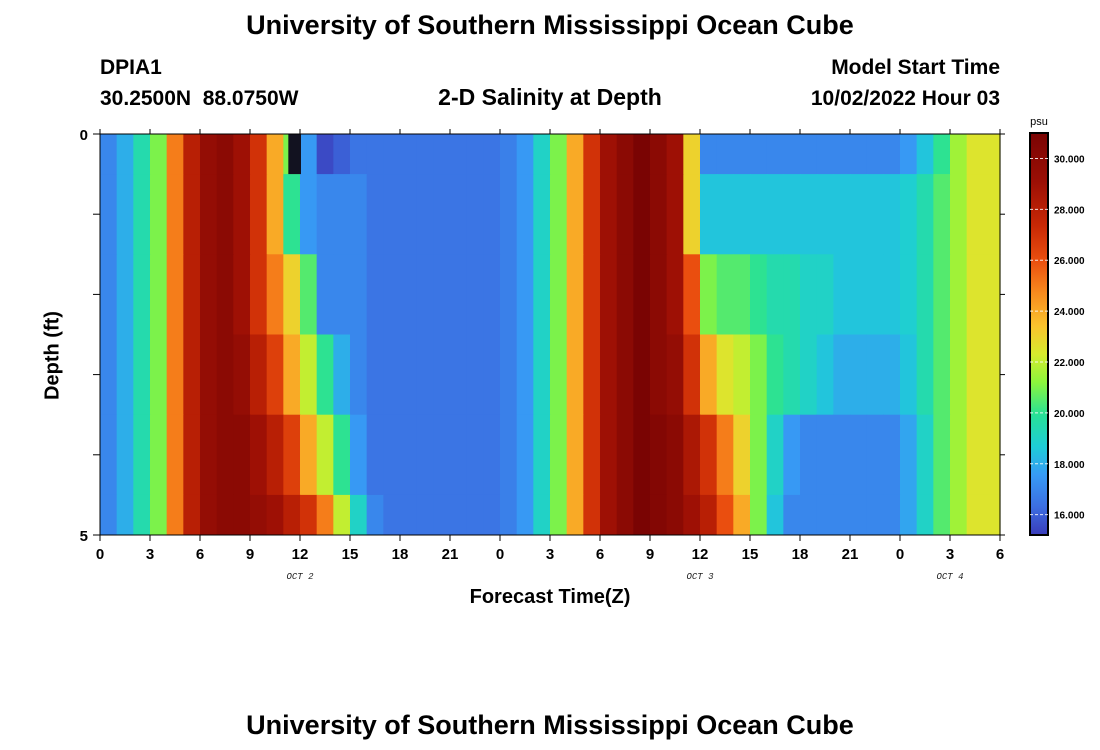 The image size is (1100, 750). Describe the element at coordinates (1039, 334) in the screenshot. I see `colorbar-bar` at that location.